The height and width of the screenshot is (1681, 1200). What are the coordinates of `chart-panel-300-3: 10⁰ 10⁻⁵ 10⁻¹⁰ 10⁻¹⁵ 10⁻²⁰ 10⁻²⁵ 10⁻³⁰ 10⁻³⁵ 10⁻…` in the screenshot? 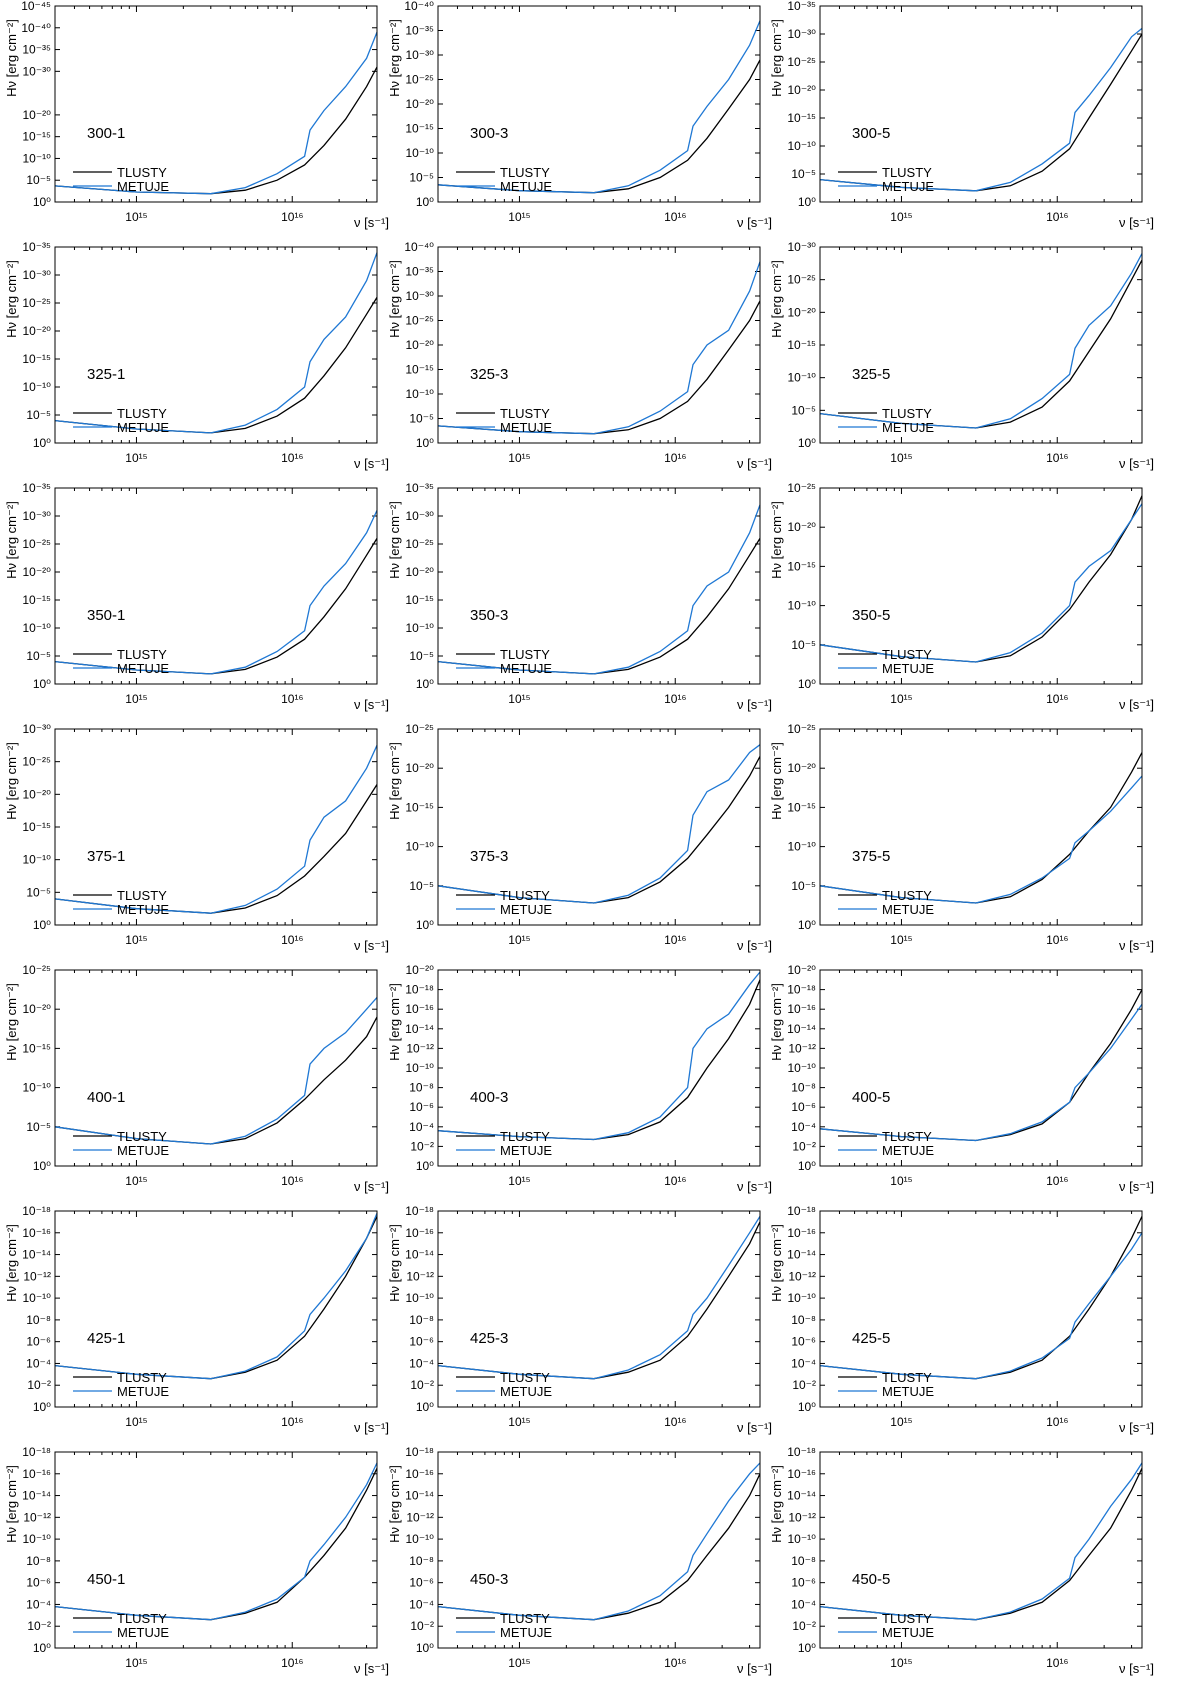 It's located at (579, 115).